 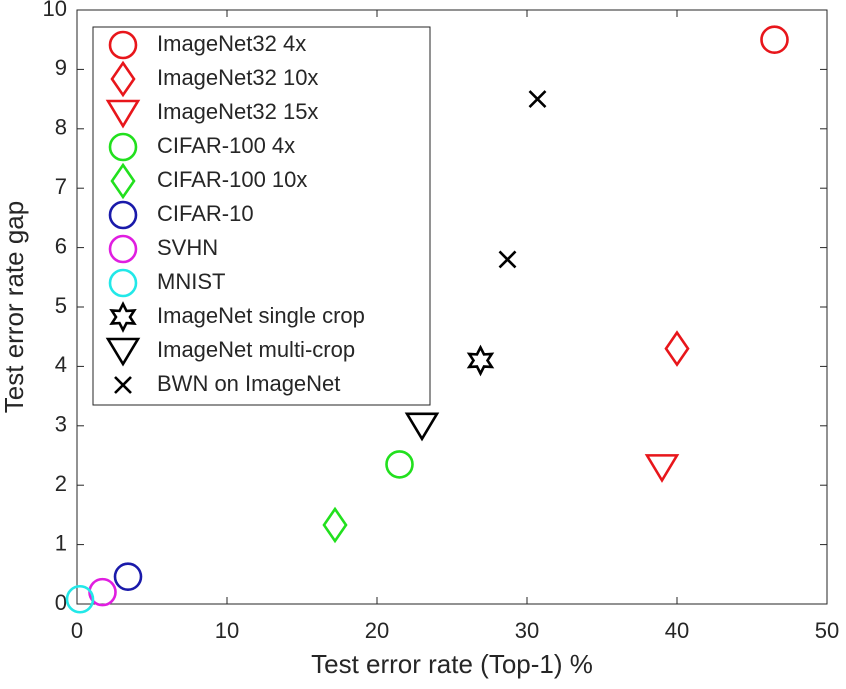 I want to click on legend-label: ImageNet32 15x, so click(x=237, y=111).